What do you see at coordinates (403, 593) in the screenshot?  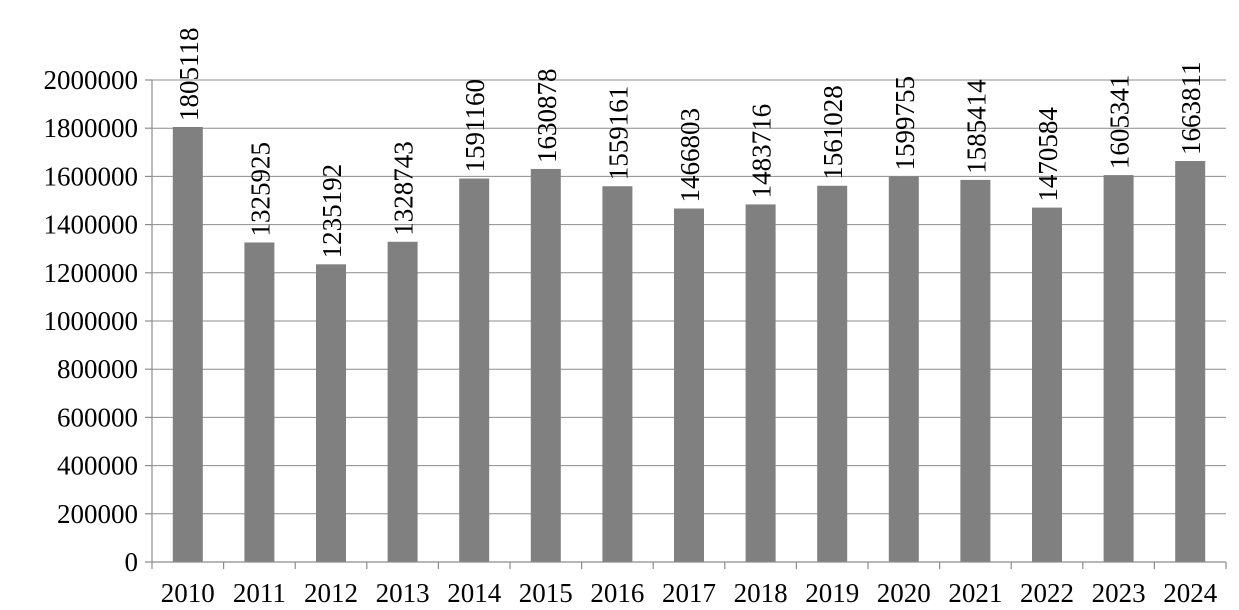 I see `x-tick-label: 2013` at bounding box center [403, 593].